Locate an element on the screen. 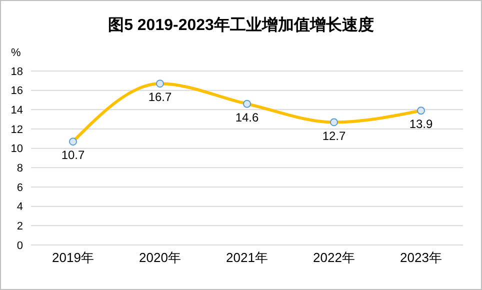 This screenshot has height=290, width=482. x-tick-label: 2019年 is located at coordinates (73, 258).